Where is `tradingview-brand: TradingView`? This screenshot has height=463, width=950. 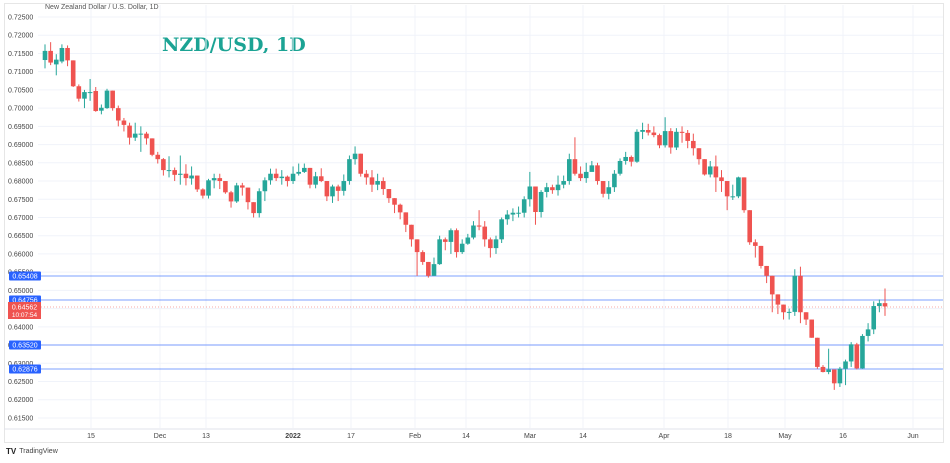
tradingview-brand: TradingView is located at coordinates (38, 451).